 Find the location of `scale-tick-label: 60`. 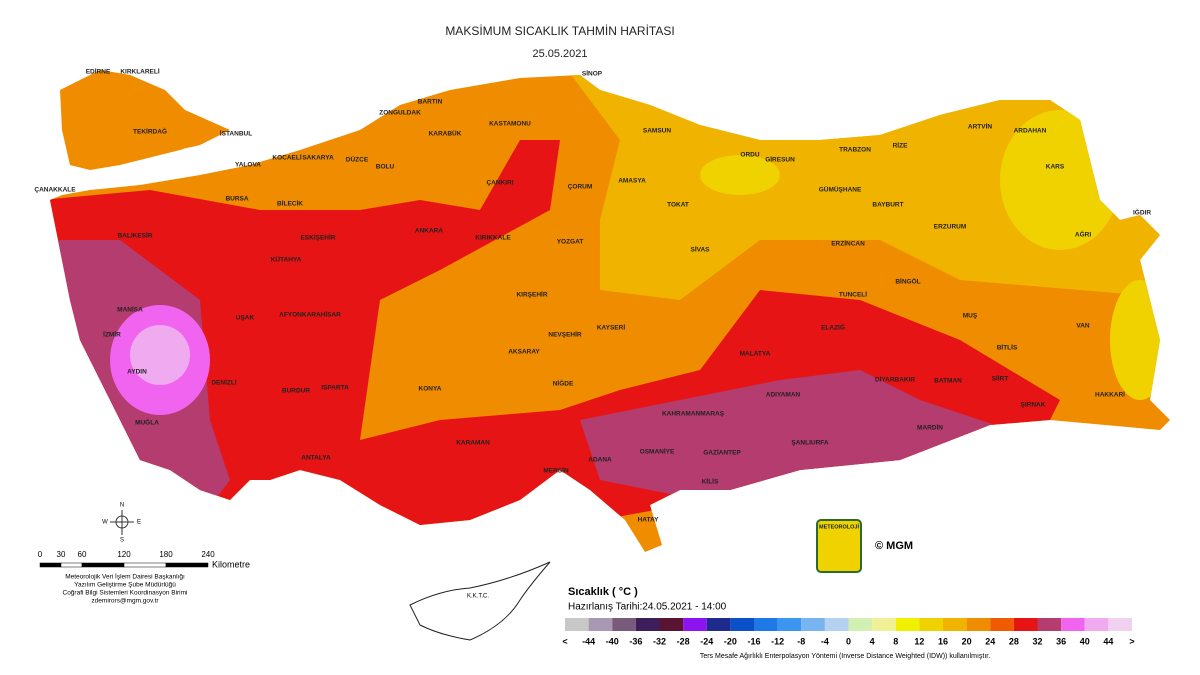

scale-tick-label: 60 is located at coordinates (82, 554).